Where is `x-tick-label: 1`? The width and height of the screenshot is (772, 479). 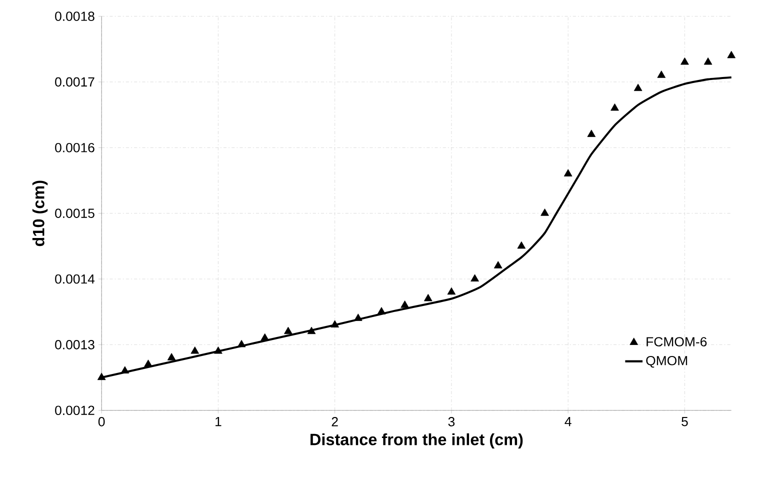 x-tick-label: 1 is located at coordinates (219, 421).